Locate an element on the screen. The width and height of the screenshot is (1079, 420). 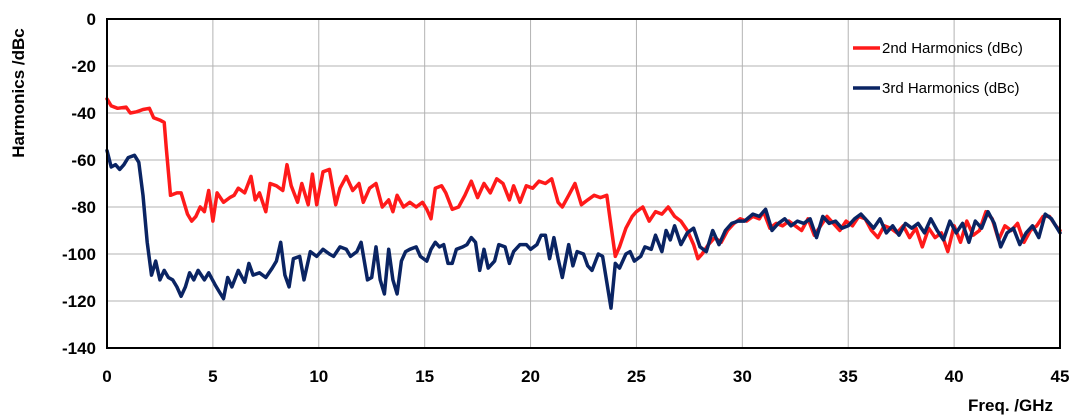
legend-label-3rd-harmonics: 3rd Harmonics (dBc) is located at coordinates (951, 88).